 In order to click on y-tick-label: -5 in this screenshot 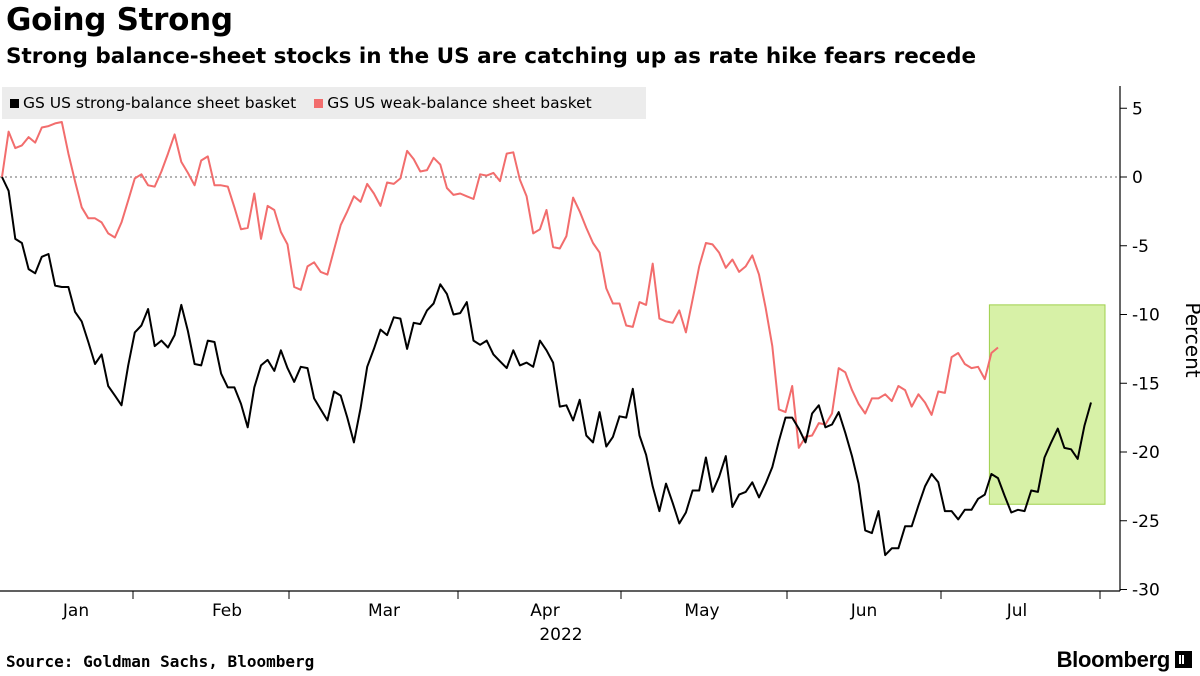, I will do `click(1140, 247)`.